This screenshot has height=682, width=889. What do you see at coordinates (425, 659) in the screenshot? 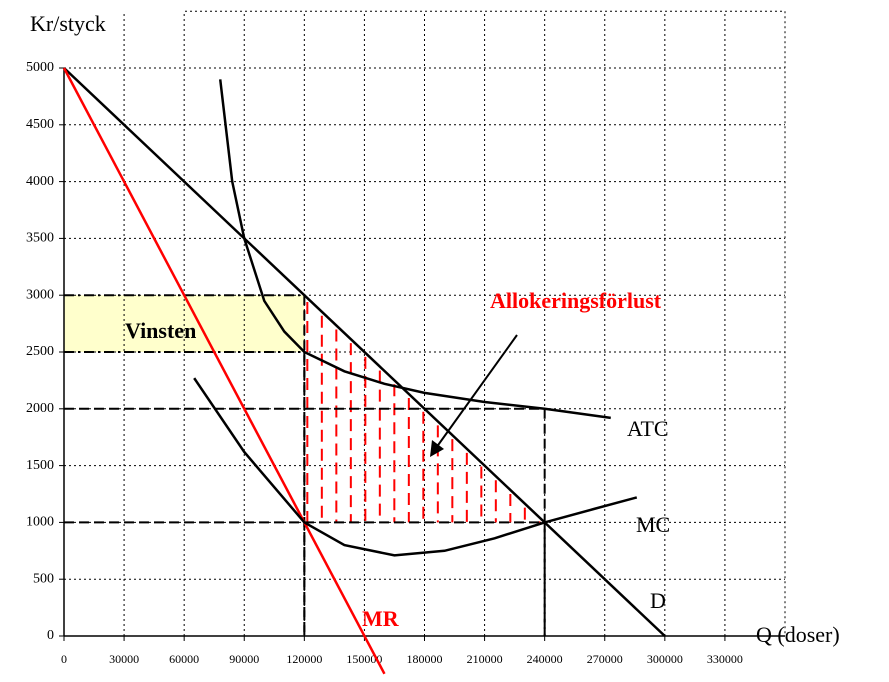
I see `x-tick-label: 180000` at bounding box center [425, 659].